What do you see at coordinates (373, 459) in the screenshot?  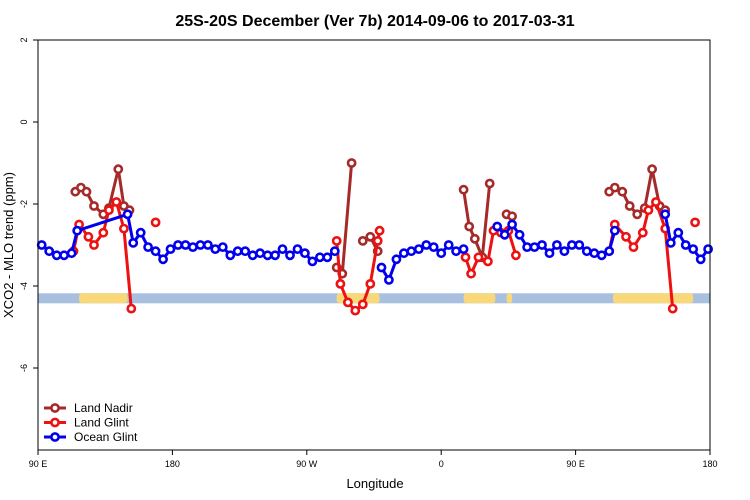 I see `x-axis: 90 E 180 90 W 0 90 E 180` at bounding box center [373, 459].